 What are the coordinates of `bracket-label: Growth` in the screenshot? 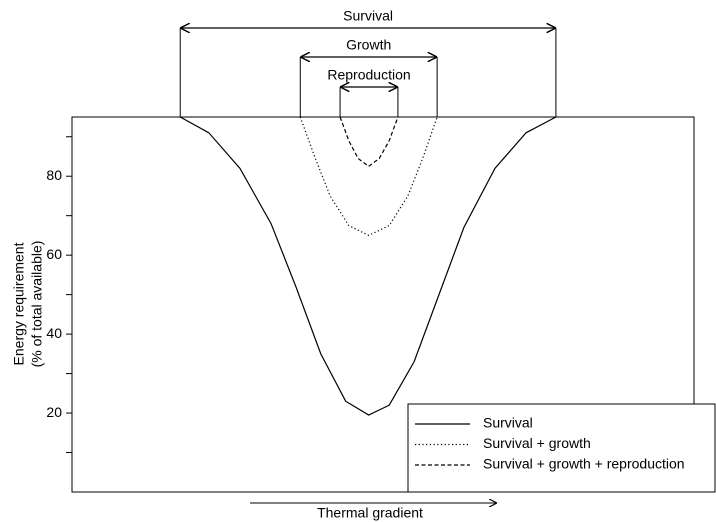 It's located at (368, 45).